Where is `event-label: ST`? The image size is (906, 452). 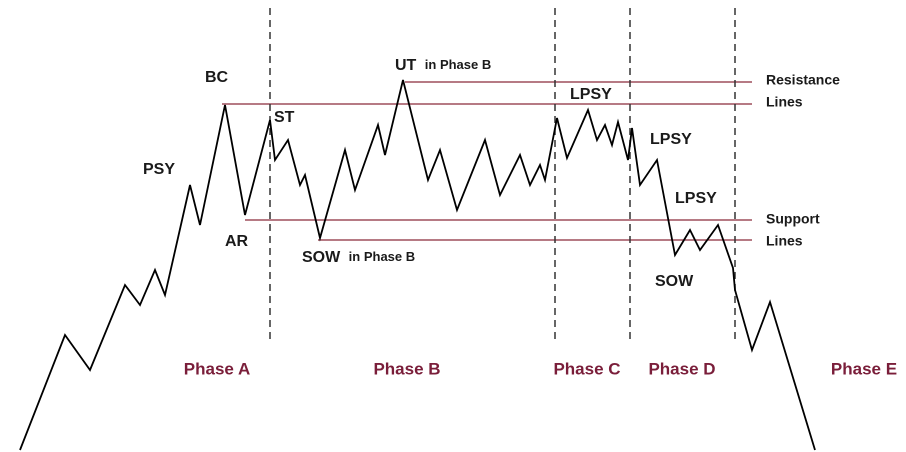 event-label: ST is located at coordinates (284, 117).